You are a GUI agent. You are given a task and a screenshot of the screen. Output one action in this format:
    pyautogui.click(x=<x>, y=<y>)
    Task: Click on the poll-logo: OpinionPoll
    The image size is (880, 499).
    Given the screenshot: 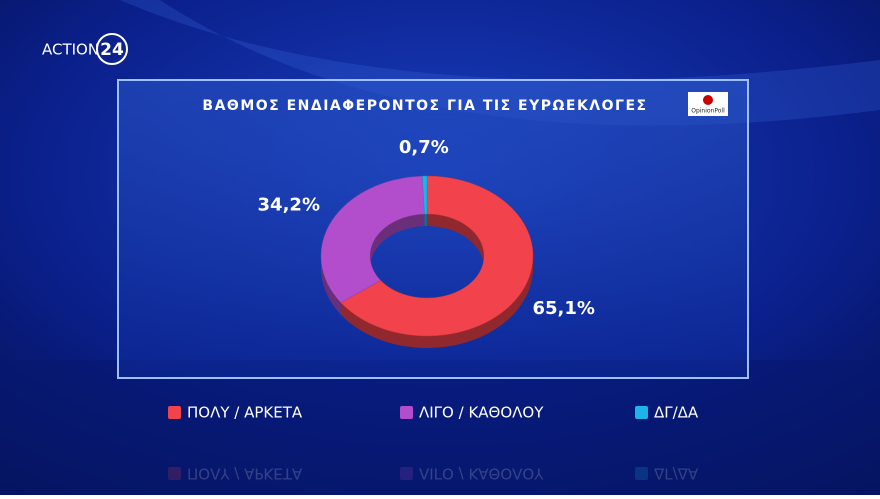 What is the action you would take?
    pyautogui.click(x=708, y=111)
    